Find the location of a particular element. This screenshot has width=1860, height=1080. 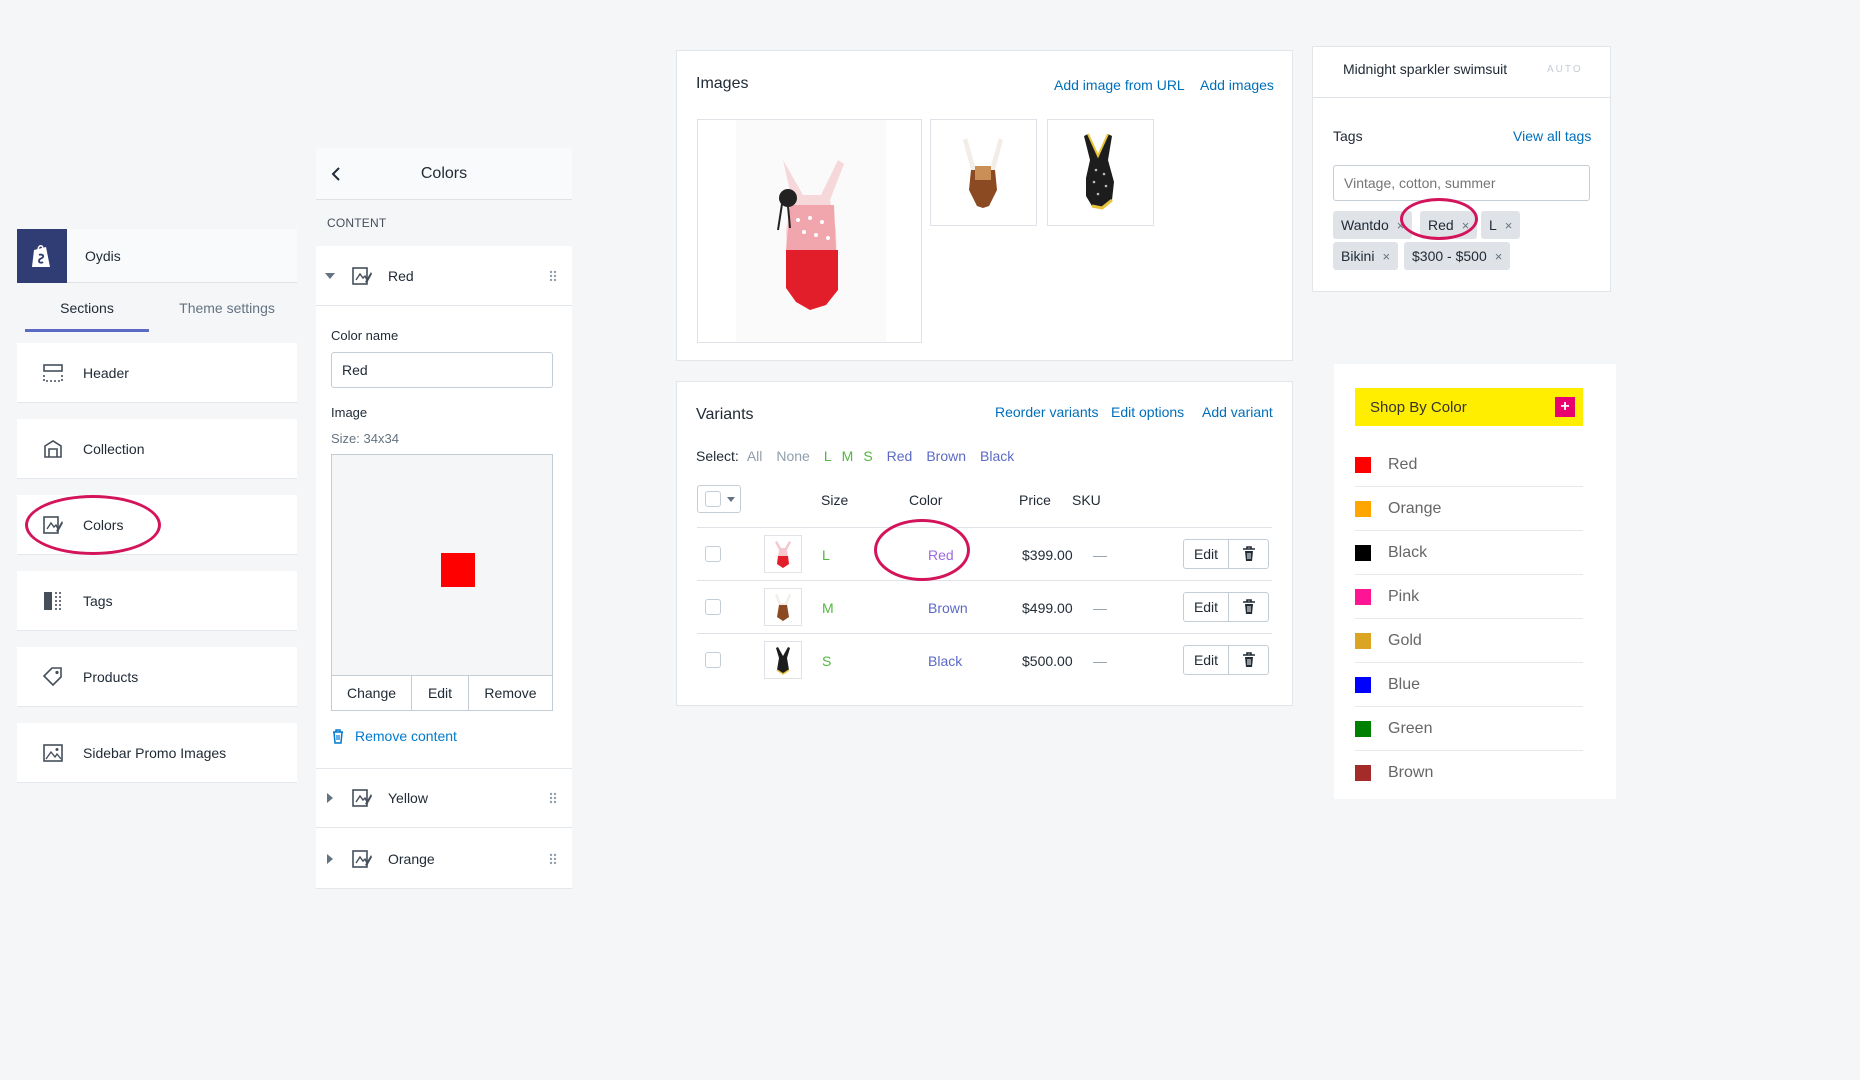

color-item-black: Black is located at coordinates (1469, 553).